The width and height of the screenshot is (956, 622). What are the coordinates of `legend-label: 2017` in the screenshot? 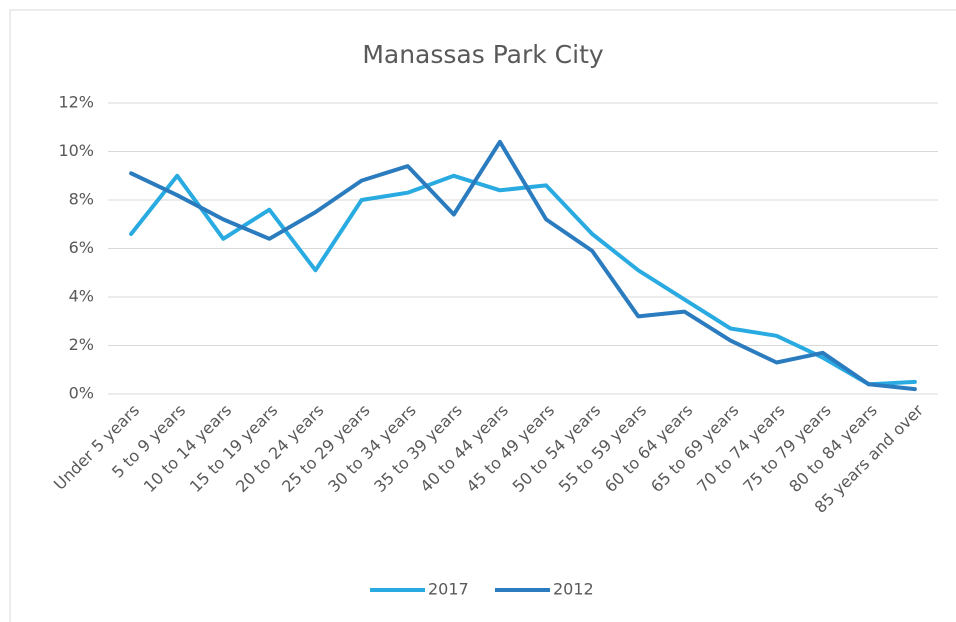 It's located at (448, 589).